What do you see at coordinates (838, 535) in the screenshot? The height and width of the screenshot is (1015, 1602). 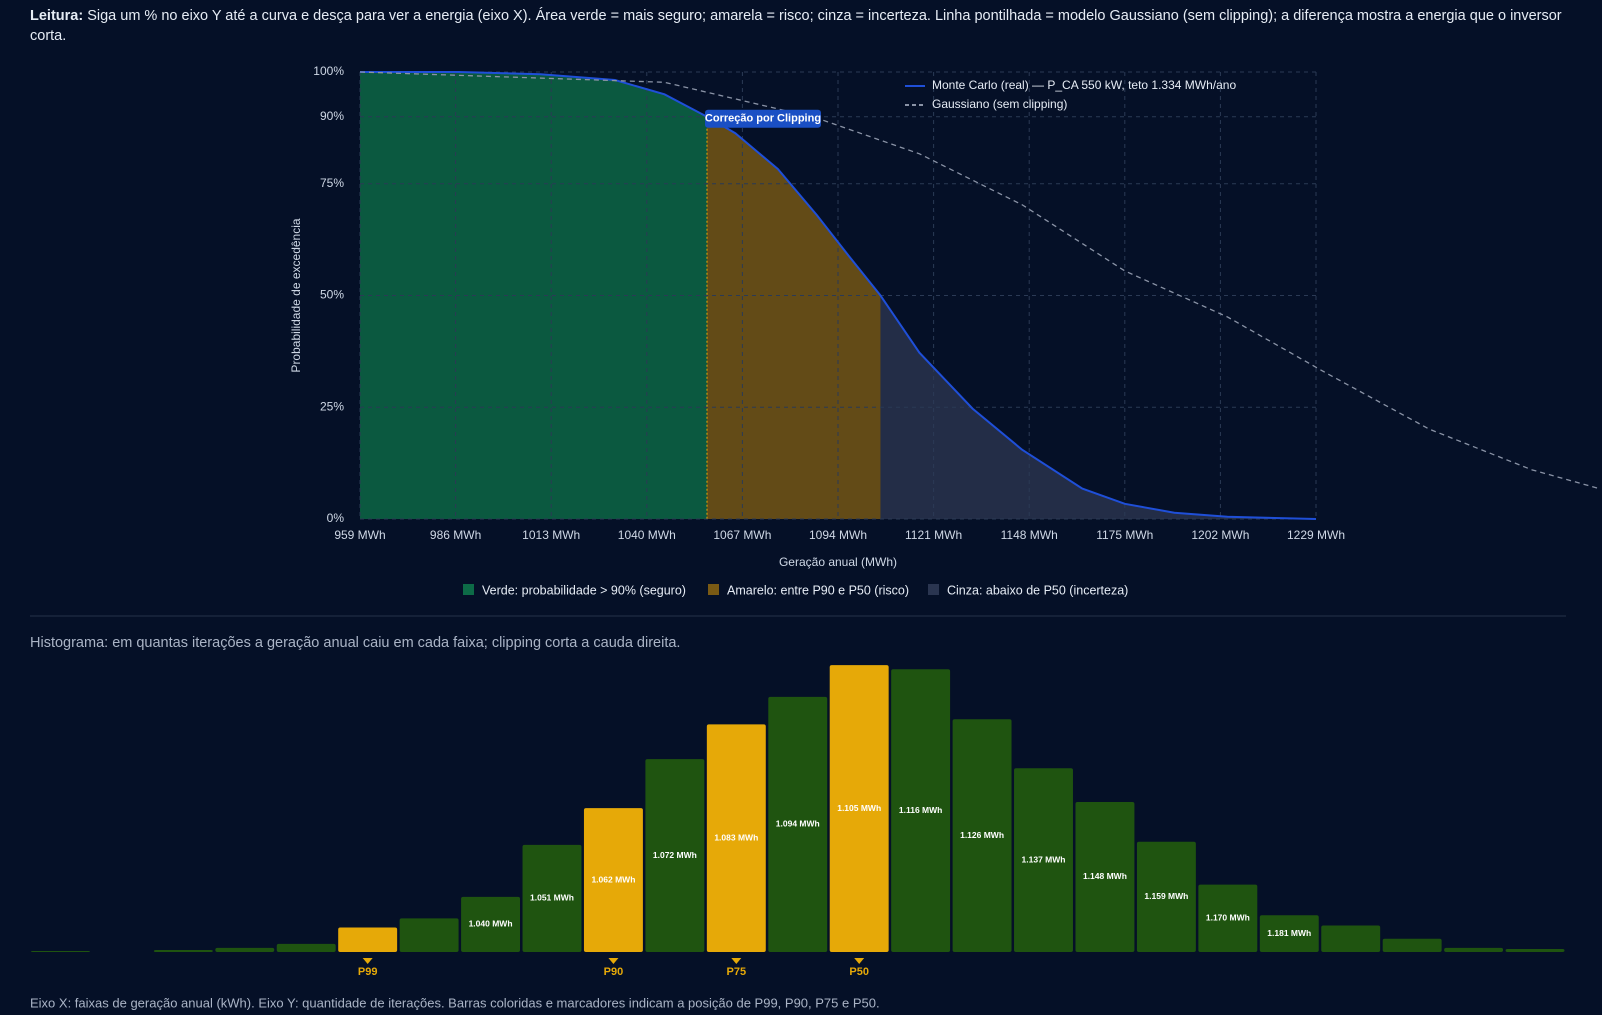 I see `x-tick-label: 1094 MWh` at bounding box center [838, 535].